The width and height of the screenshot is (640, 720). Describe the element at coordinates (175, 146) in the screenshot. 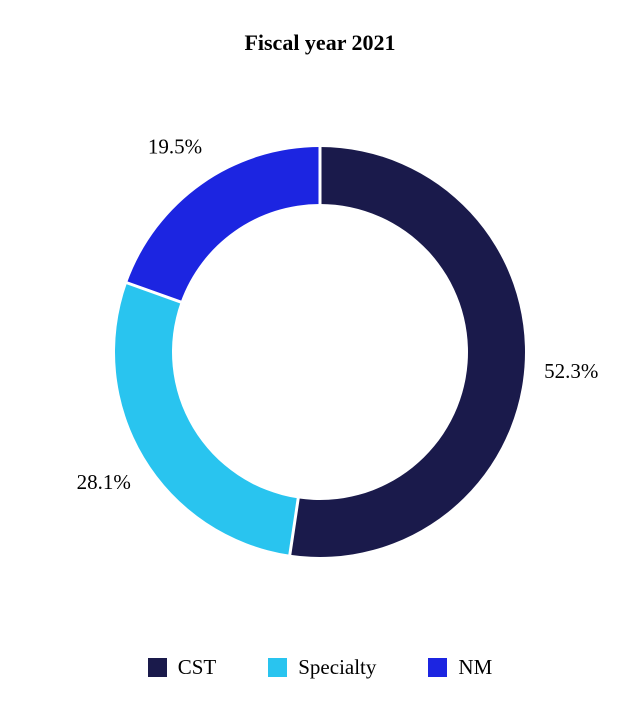

I see `segment-value-label-nm: 19.5%` at that location.